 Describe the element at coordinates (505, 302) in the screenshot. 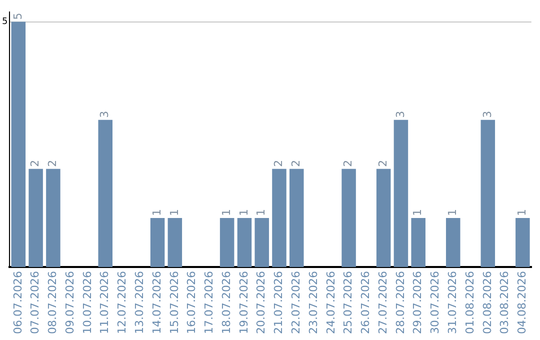

I see `x-tick-label: 03.08.2026` at that location.